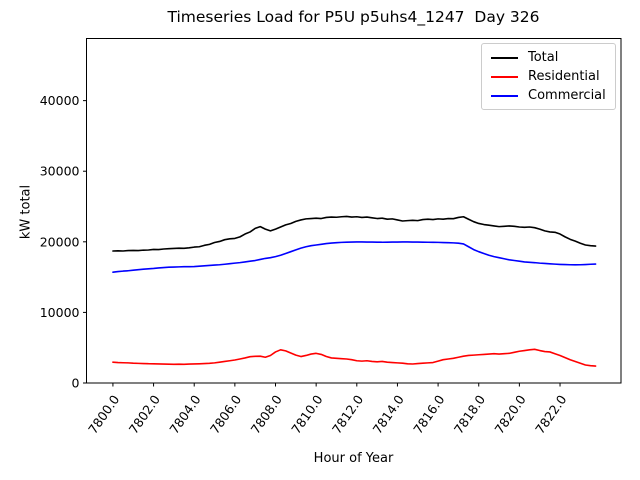  I want to click on y-tick-label: 30000, so click(60, 171).